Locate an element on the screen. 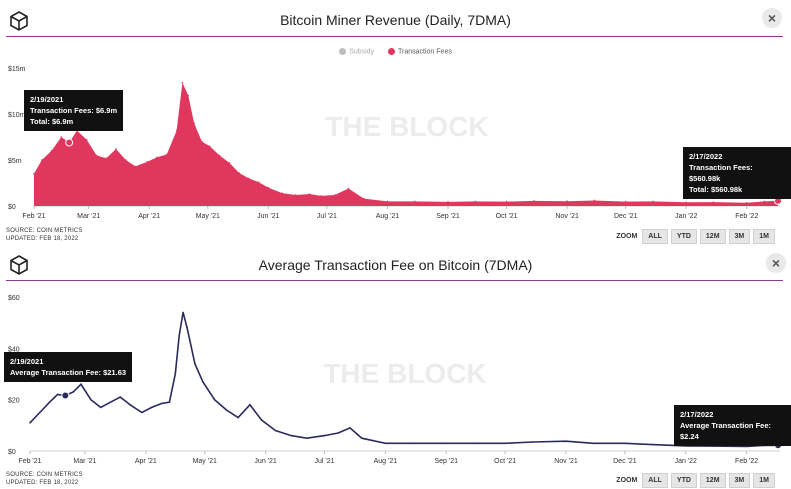 The image size is (791, 489). x-tick-label: Aug '21 is located at coordinates (386, 461).